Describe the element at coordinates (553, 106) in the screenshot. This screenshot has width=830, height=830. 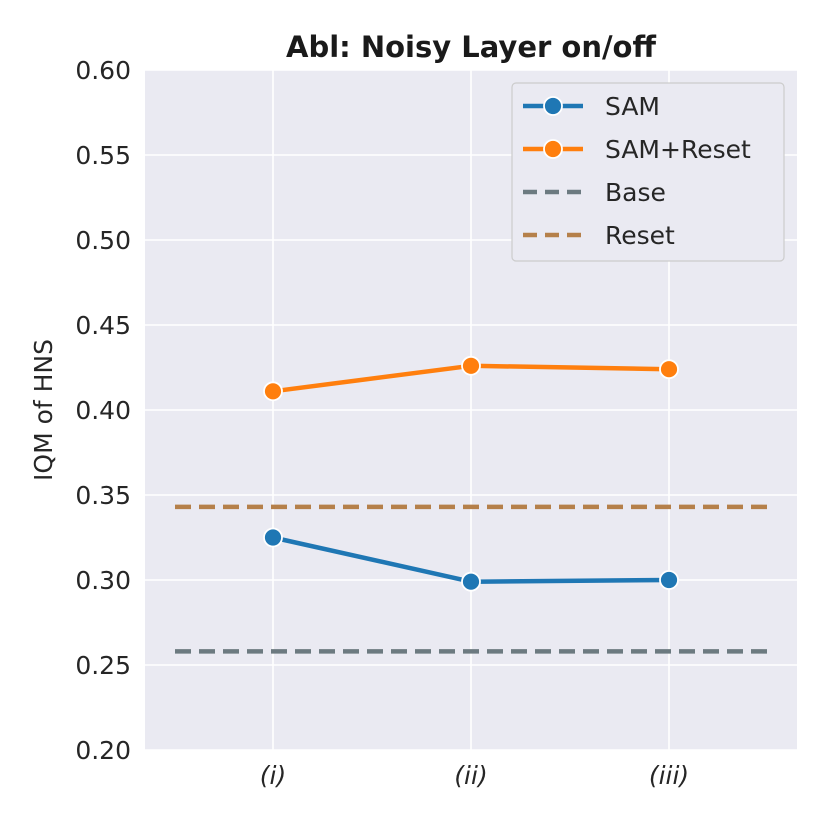
I see `legend-marker-sam` at that location.